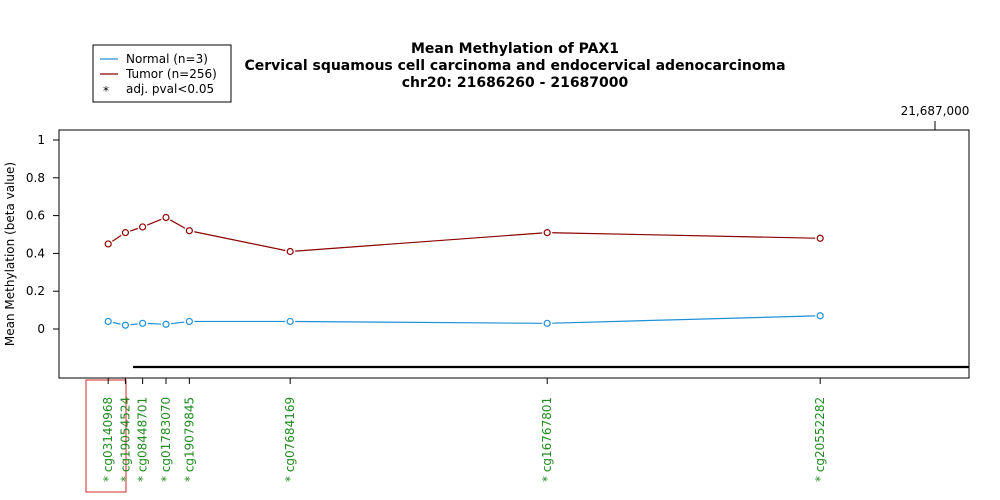 Image resolution: width=1000 pixels, height=500 pixels. I want to click on chart-title-line-1: Mean Methylation of PAX1, so click(515, 49).